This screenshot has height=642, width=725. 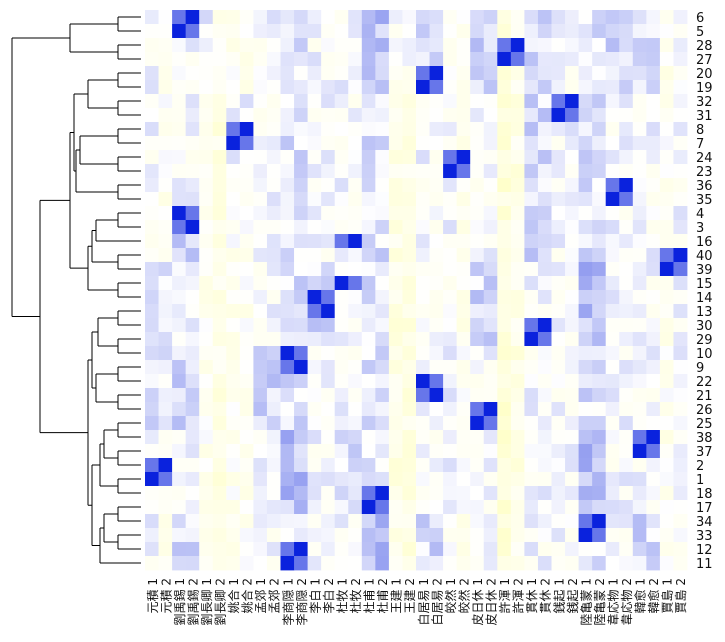 I want to click on row-label: 4, so click(x=700, y=214).